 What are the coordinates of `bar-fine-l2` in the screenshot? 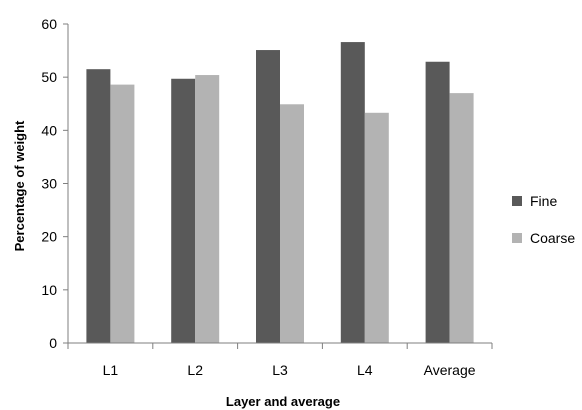 It's located at (183, 211).